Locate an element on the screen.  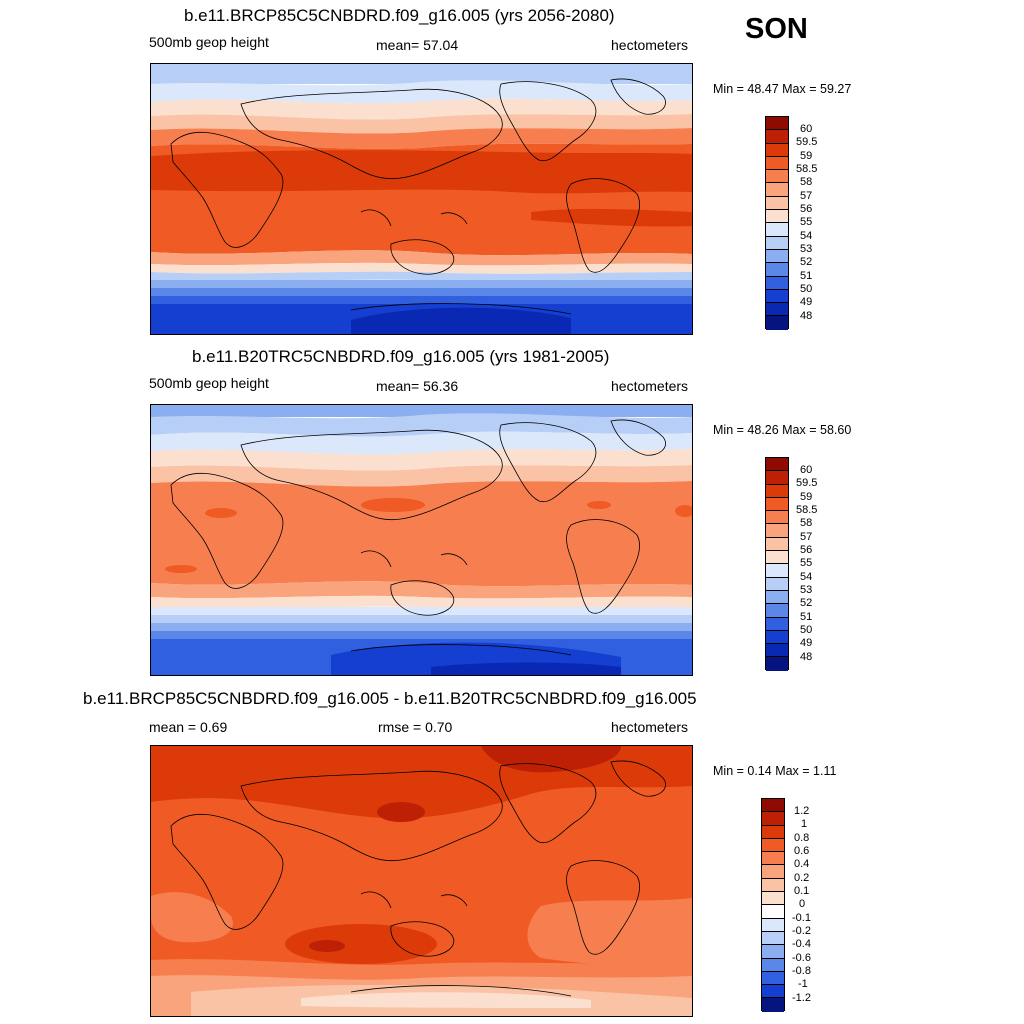
panel-bottom-minmax: Min = 0.14 Max = 1.11 is located at coordinates (775, 771).